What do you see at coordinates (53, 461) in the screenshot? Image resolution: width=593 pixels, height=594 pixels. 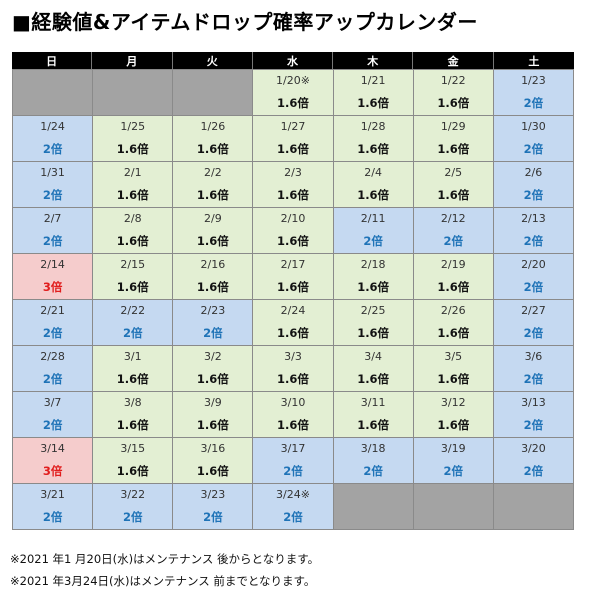 I see `calendar-cell: 3/14 3倍` at bounding box center [53, 461].